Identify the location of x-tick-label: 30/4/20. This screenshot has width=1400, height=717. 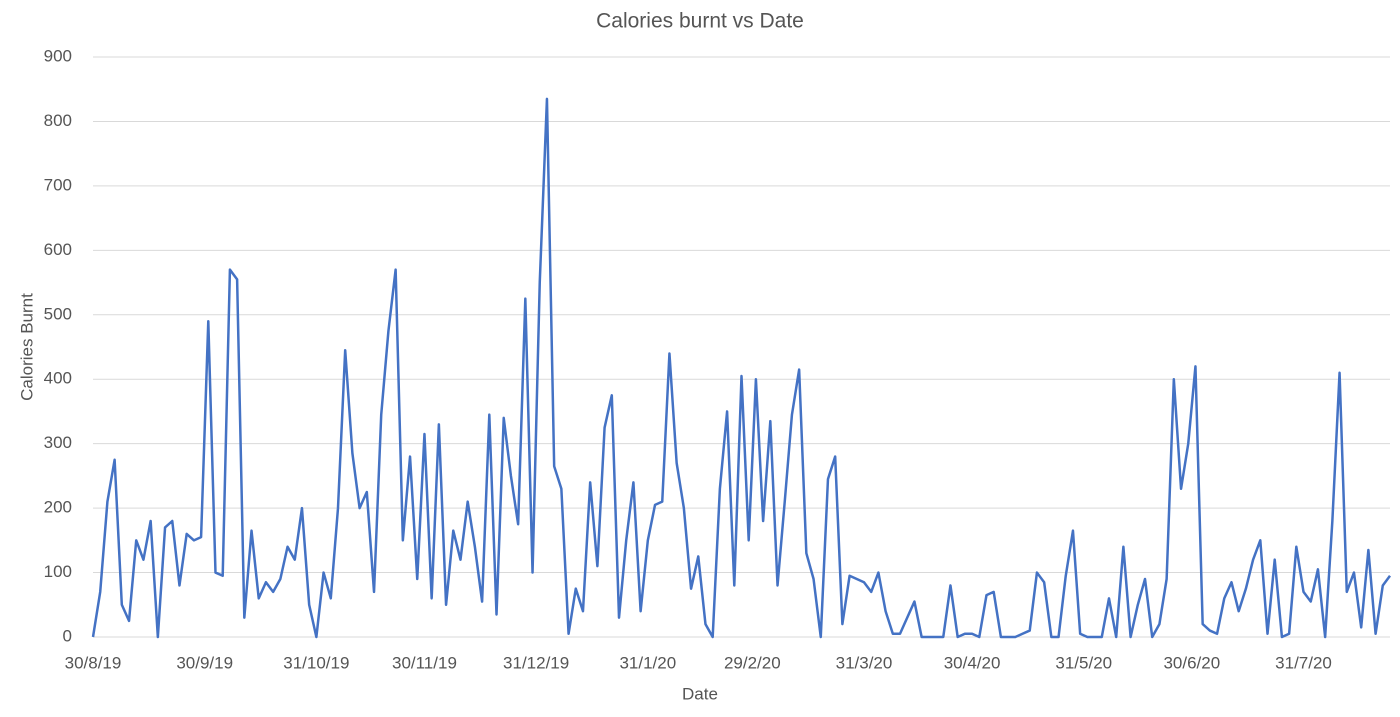
(972, 662).